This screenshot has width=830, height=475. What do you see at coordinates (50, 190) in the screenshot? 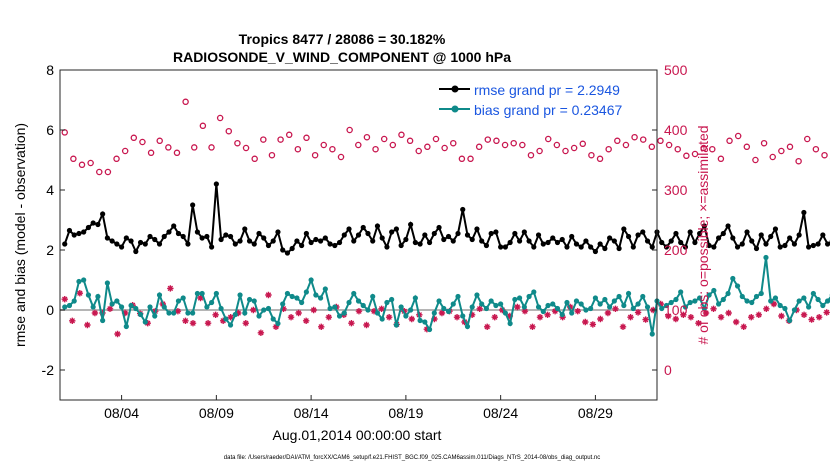
I see `y-tick-label-3: 4` at bounding box center [50, 190].